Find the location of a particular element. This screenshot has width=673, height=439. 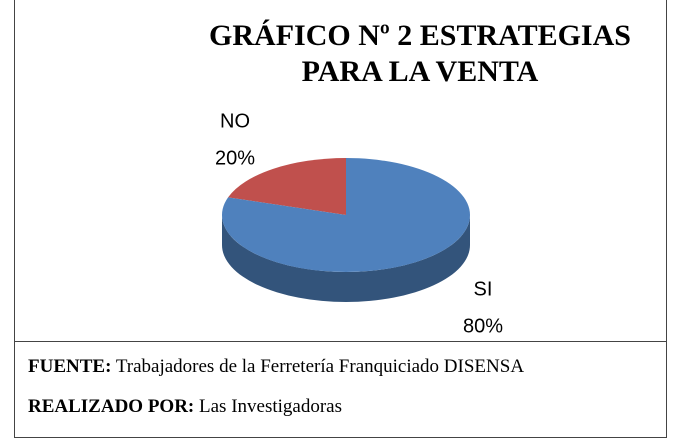

footer-text: Las Investigadoras is located at coordinates (270, 406).